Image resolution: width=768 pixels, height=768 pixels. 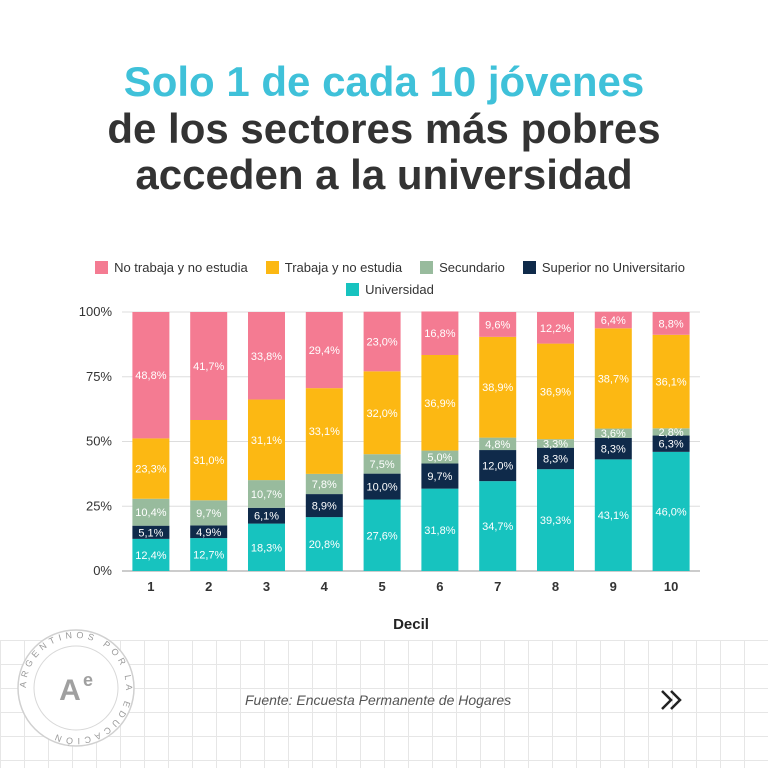 I want to click on x-axis-label: Decil, so click(x=411, y=624).